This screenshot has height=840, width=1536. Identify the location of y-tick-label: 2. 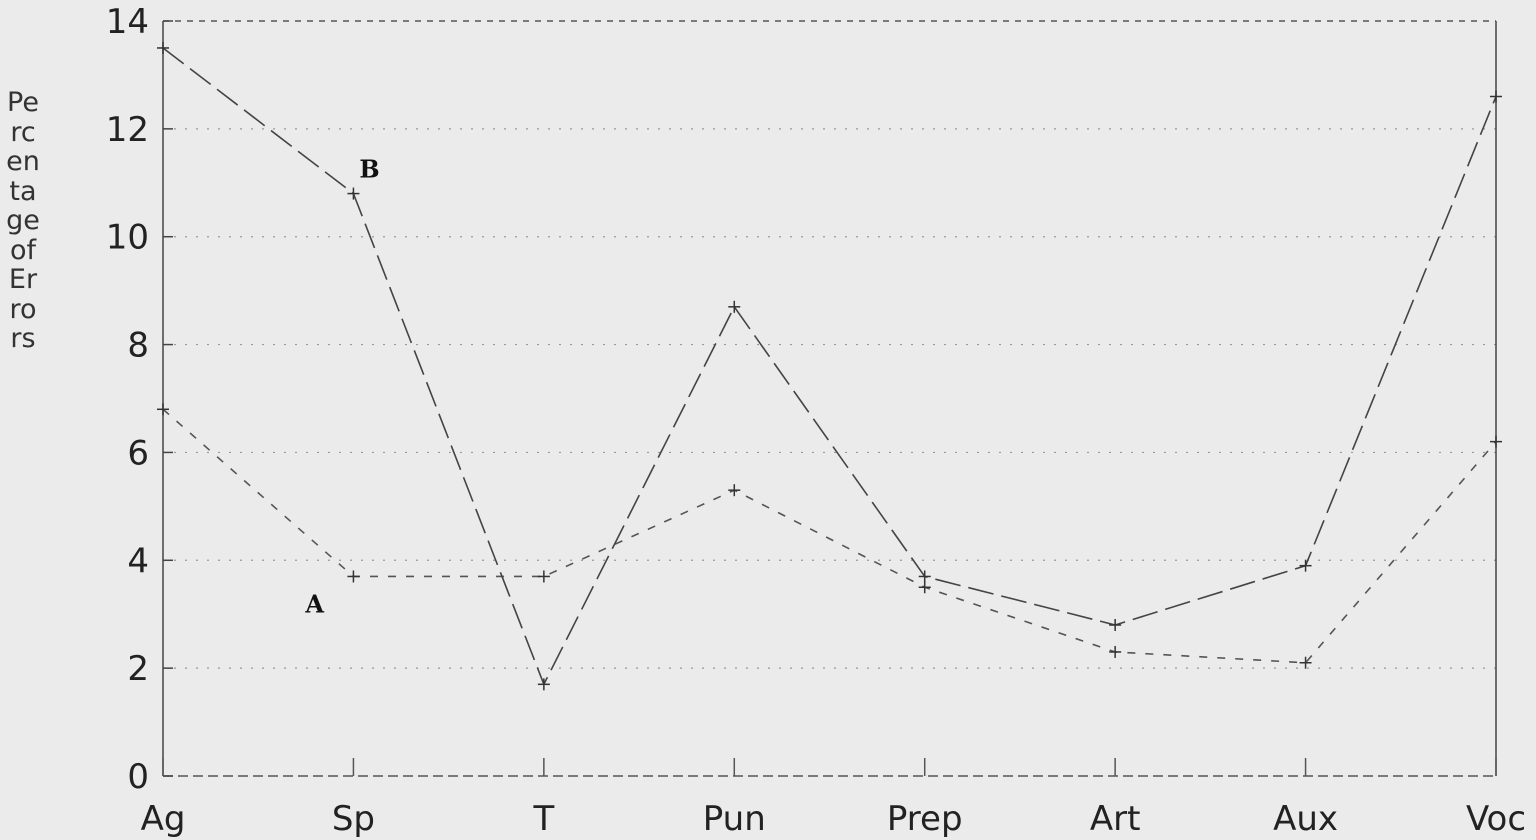
(138, 669).